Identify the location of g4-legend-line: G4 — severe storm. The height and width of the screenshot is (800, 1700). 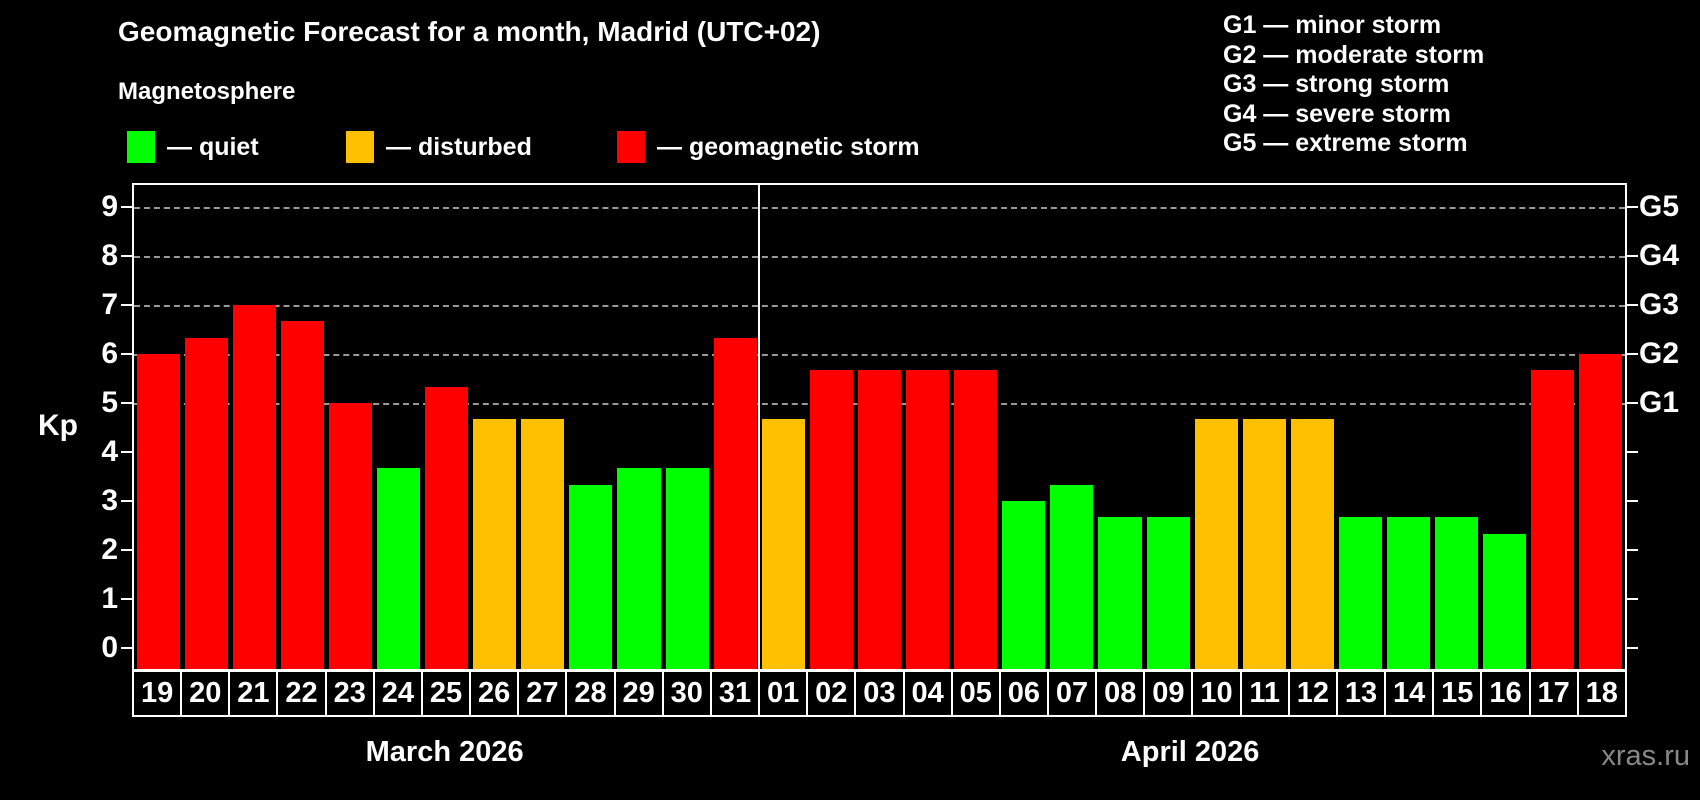
(1337, 113).